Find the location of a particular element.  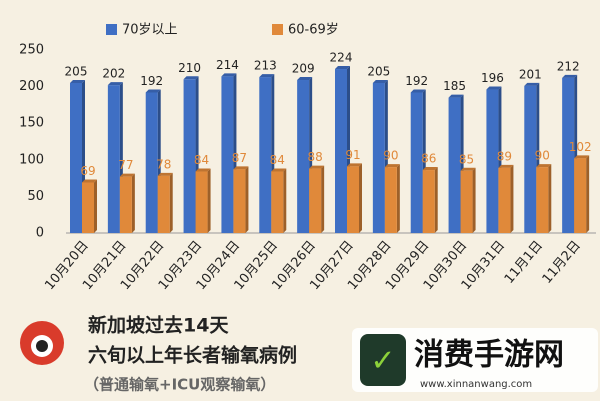

value-label: 214 is located at coordinates (227, 65).